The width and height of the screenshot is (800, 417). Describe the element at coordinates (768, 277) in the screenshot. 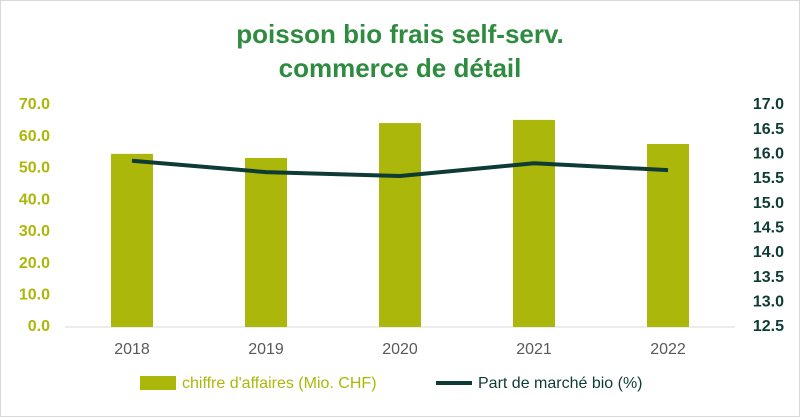

I see `y2-tick-label: 13.5` at that location.